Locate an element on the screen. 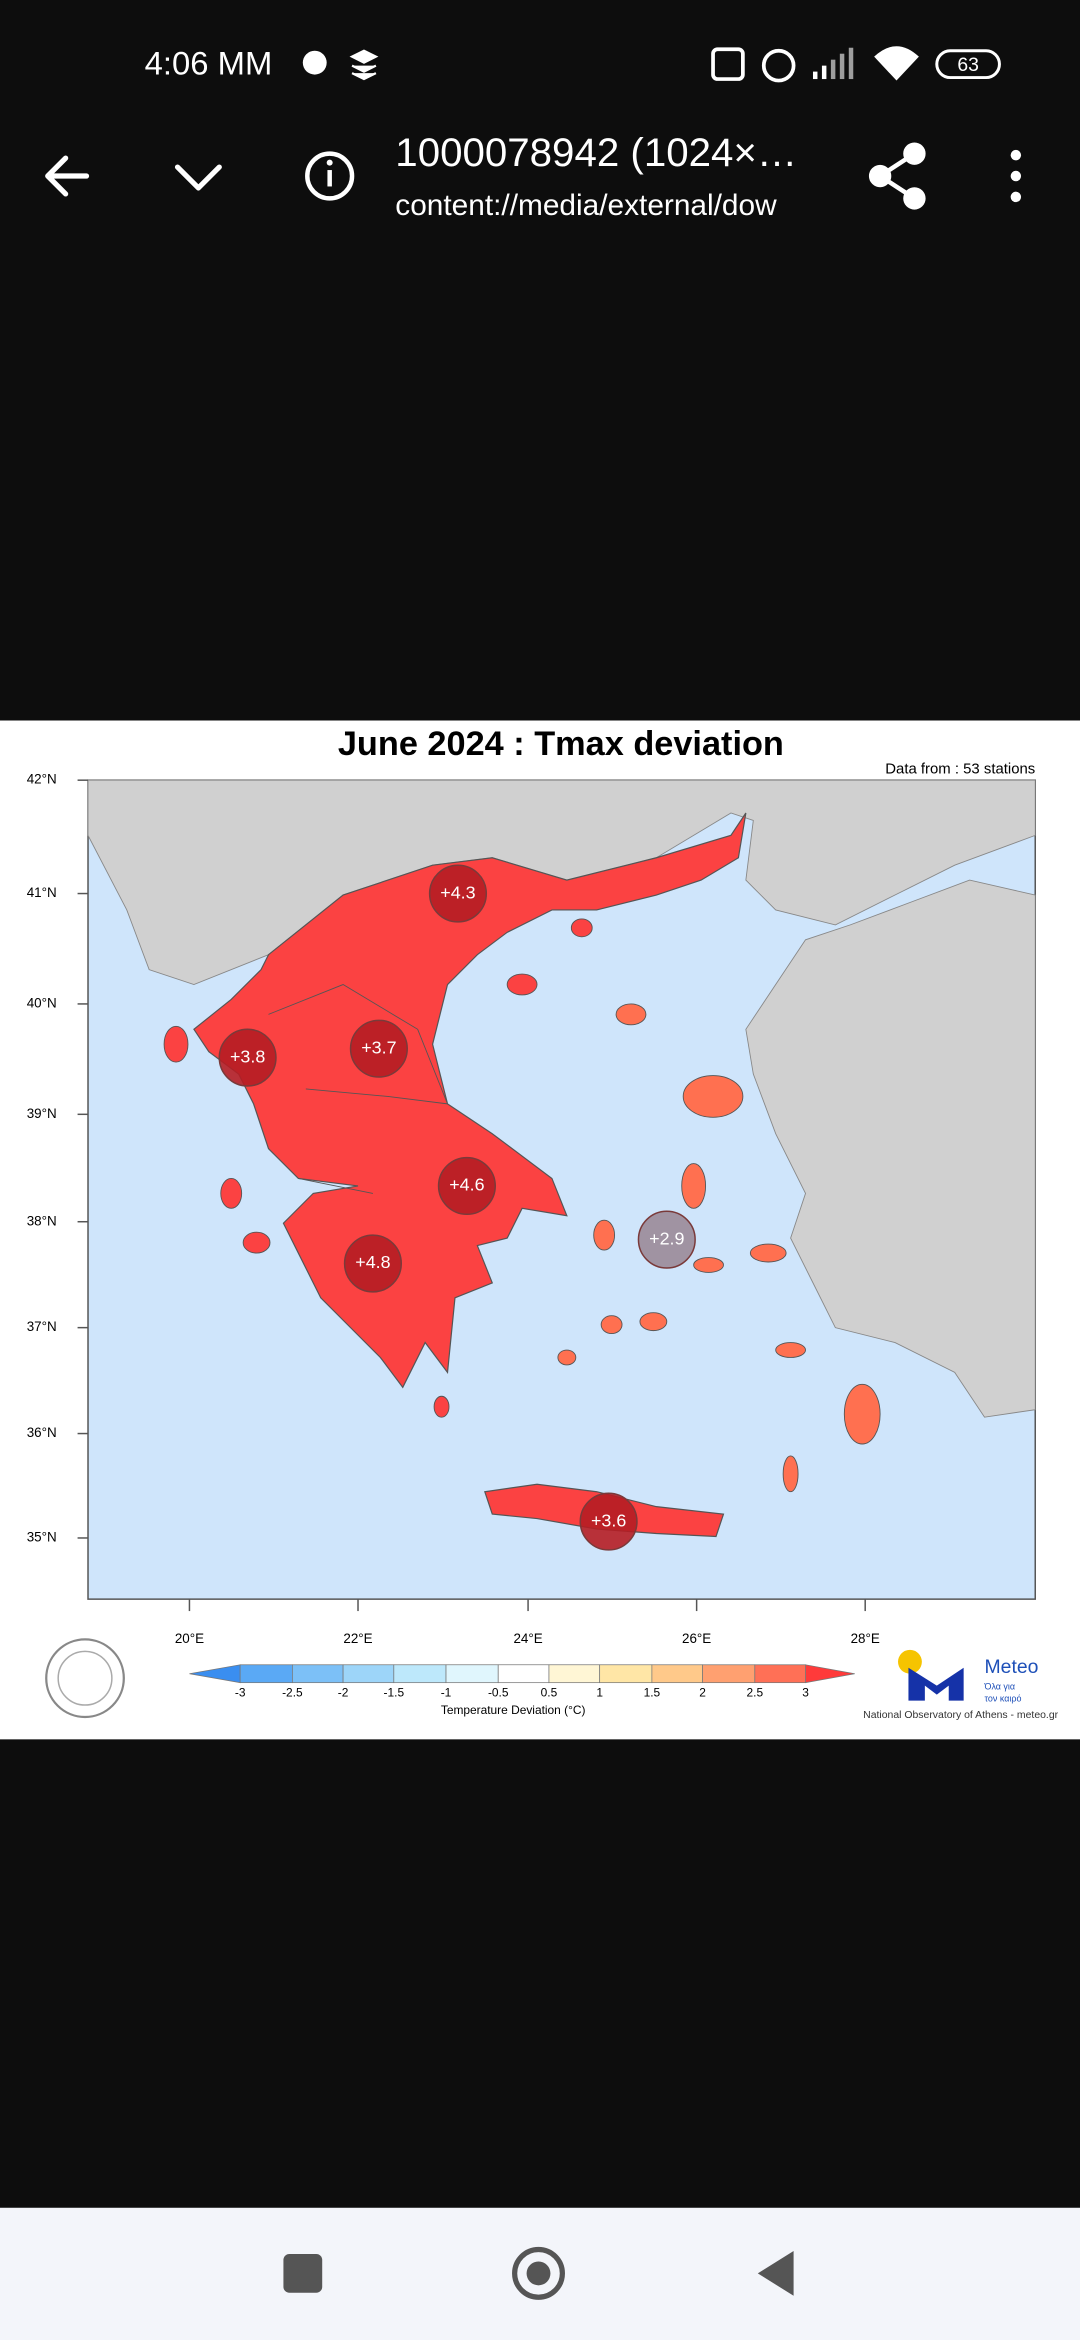 This screenshot has height=2340, width=1080. battery-level: 63 is located at coordinates (968, 65).